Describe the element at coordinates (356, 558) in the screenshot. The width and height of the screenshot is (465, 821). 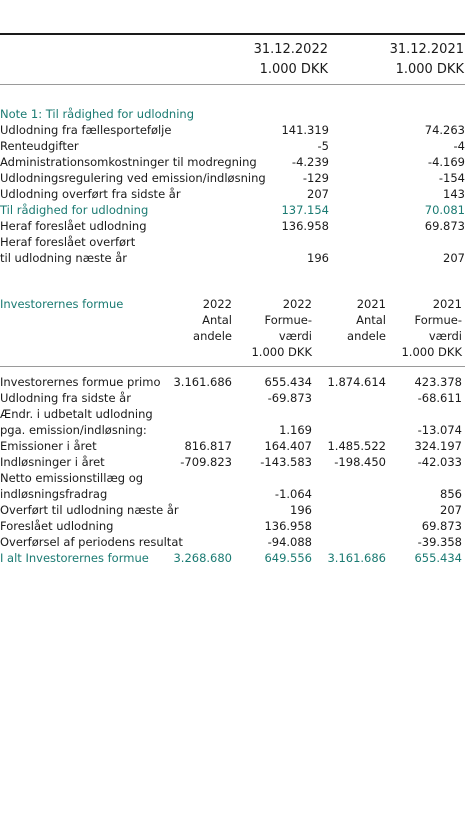
I see `antal-2021: 3.161.686` at that location.